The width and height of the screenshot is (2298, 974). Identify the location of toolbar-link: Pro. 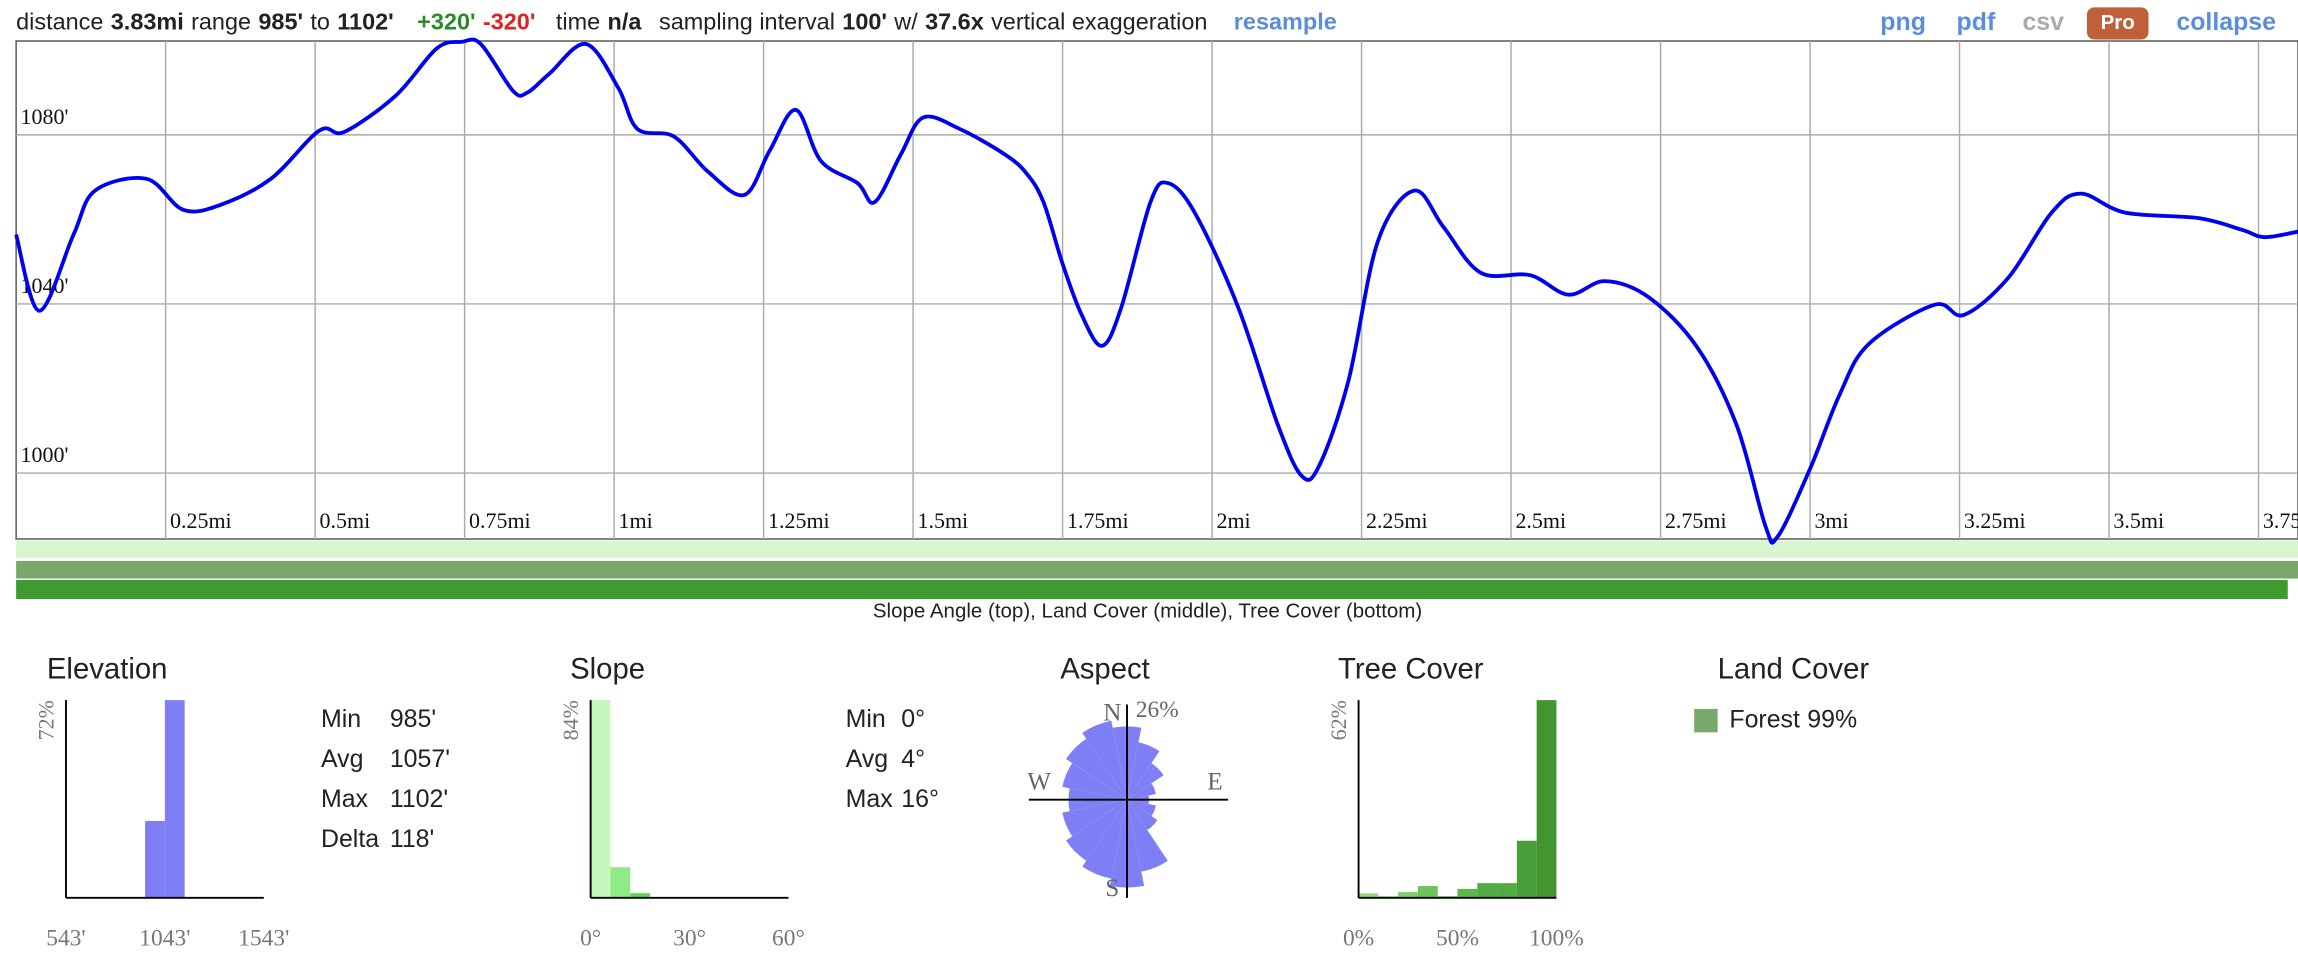
(2118, 22).